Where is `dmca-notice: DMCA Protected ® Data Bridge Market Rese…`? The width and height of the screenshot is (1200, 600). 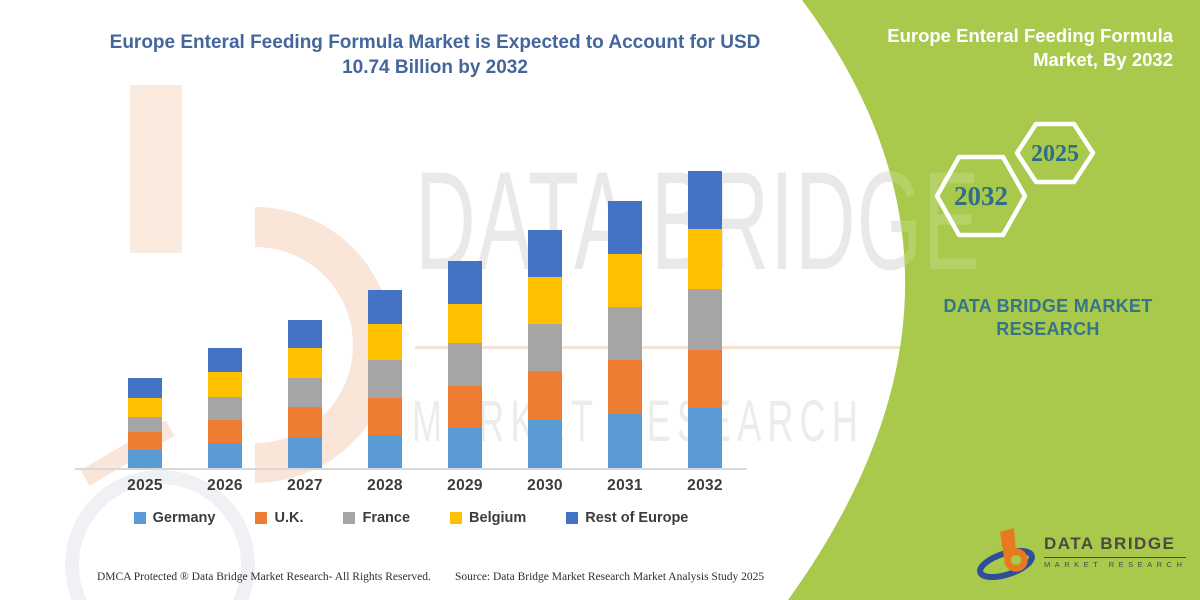 dmca-notice: DMCA Protected ® Data Bridge Market Rese… is located at coordinates (264, 577).